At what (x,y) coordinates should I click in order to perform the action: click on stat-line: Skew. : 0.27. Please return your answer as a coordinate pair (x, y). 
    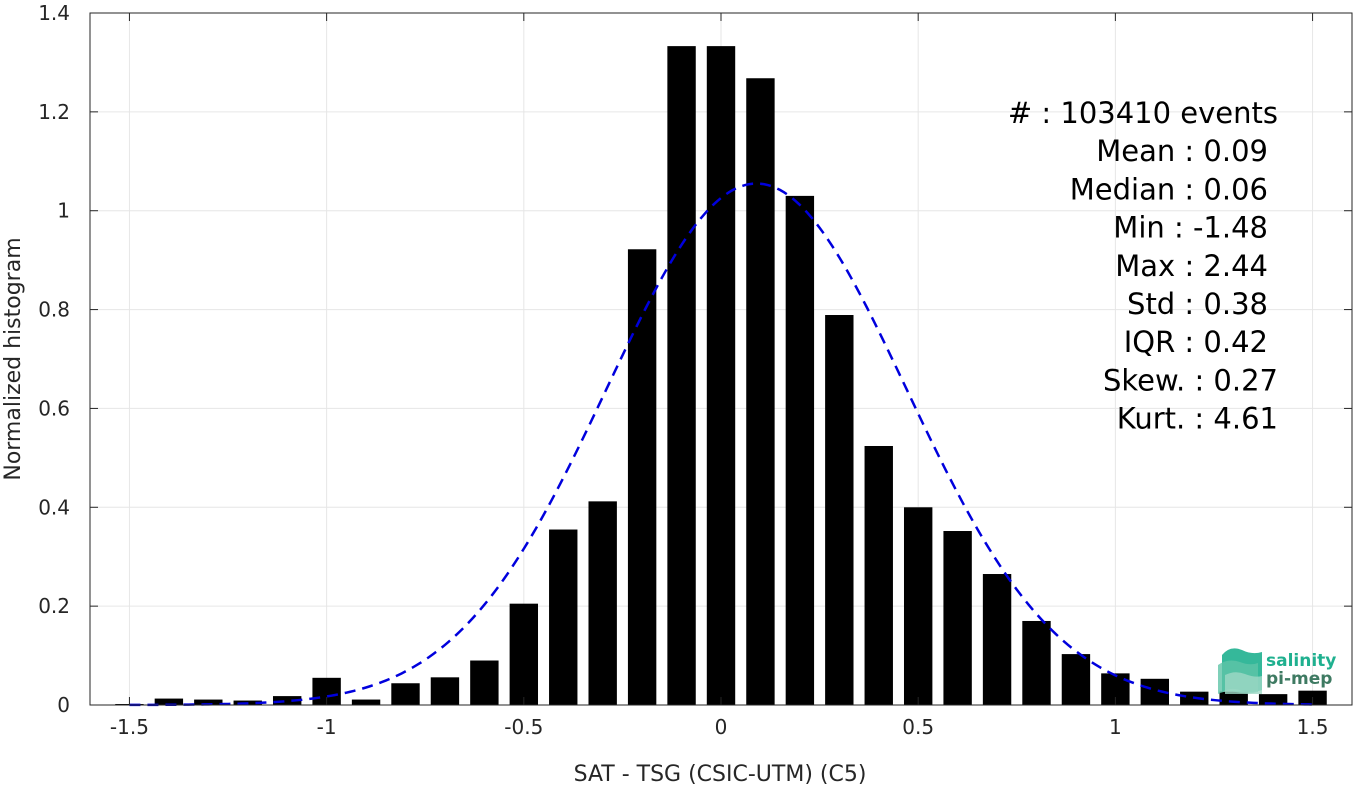
    Looking at the image, I should click on (1190, 380).